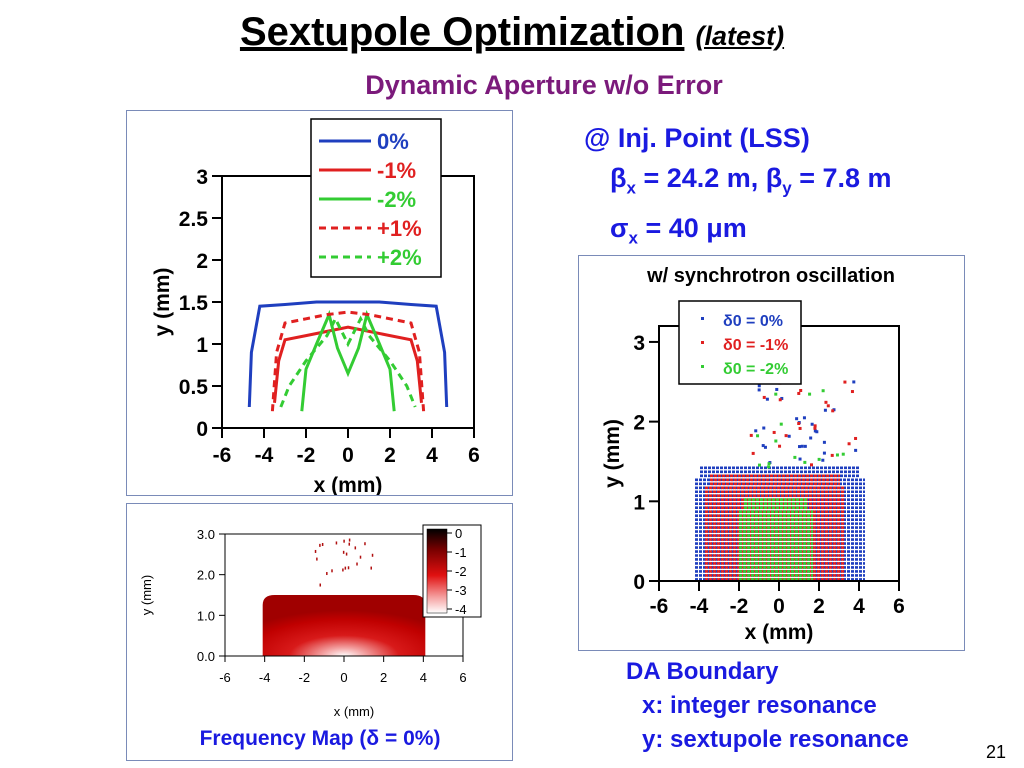  I want to click on beta-x-sub: x, so click(631, 188).